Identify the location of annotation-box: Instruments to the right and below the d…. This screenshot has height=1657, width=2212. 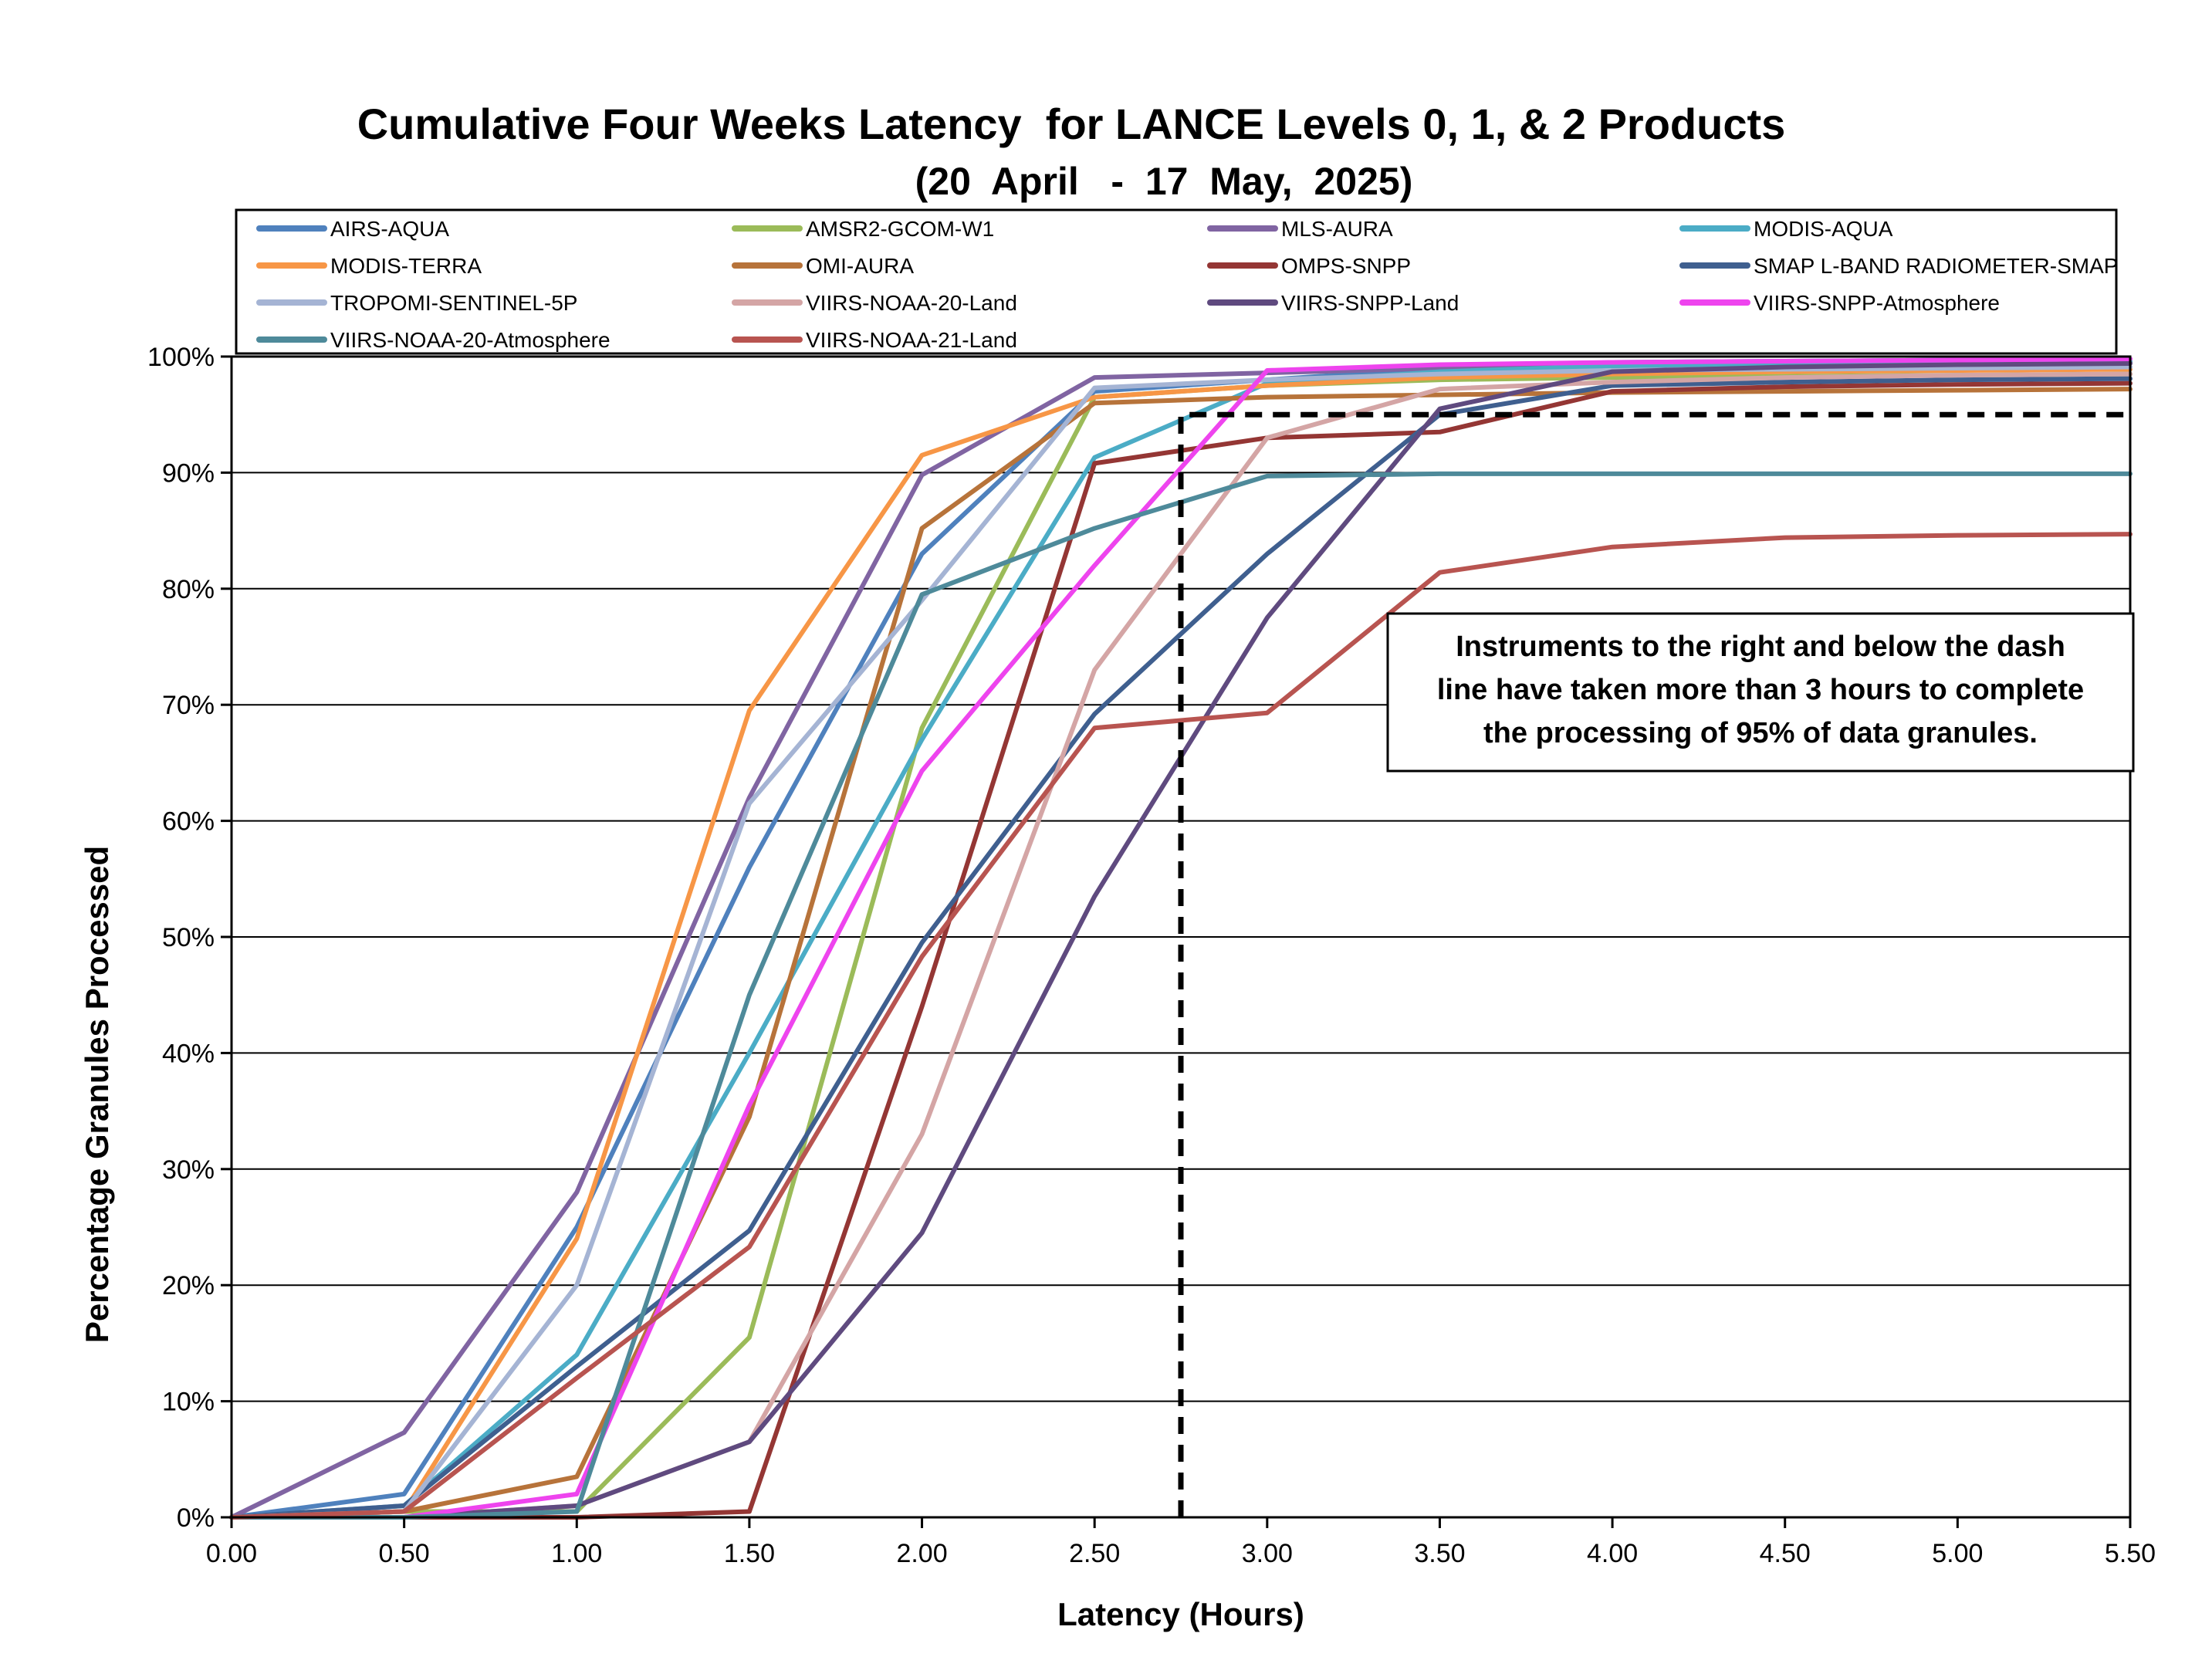
(1760, 692).